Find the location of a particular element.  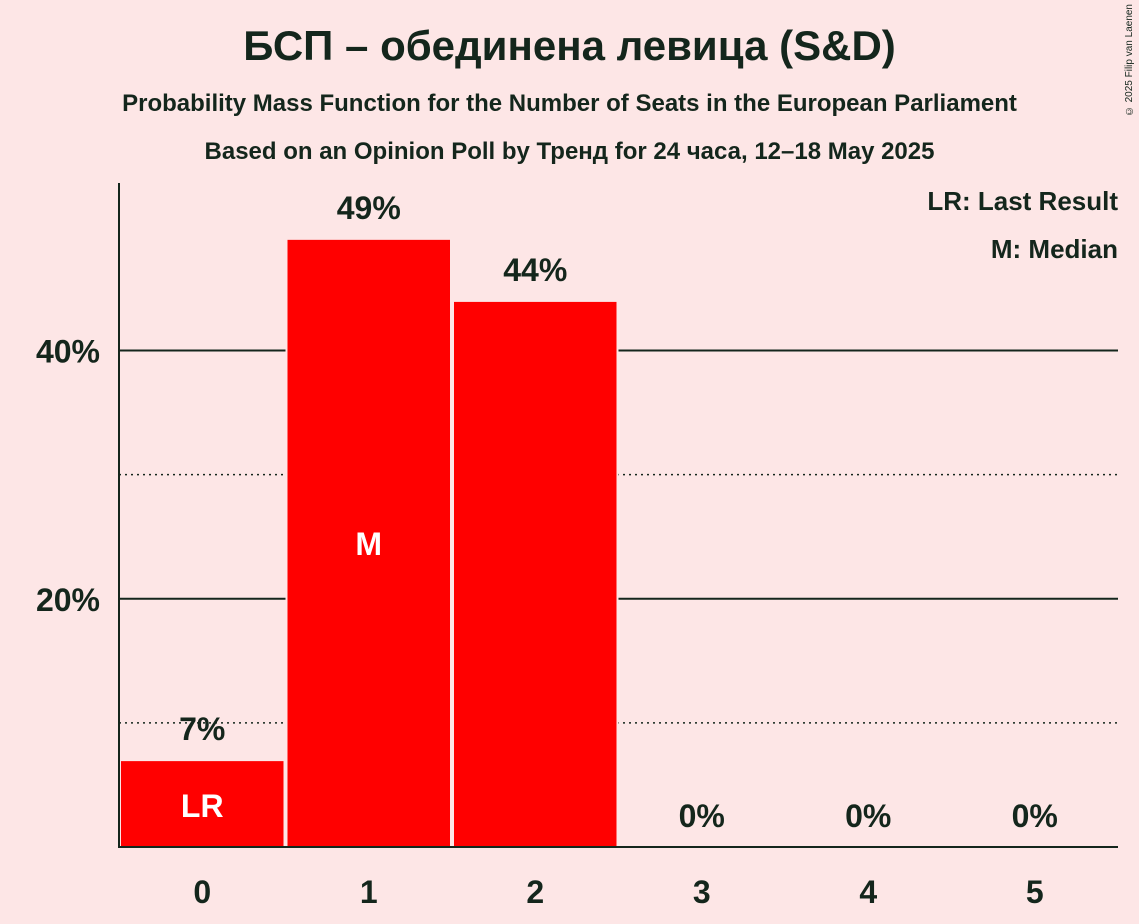

legend-last-result: LR: Last Result is located at coordinates (1022, 201).